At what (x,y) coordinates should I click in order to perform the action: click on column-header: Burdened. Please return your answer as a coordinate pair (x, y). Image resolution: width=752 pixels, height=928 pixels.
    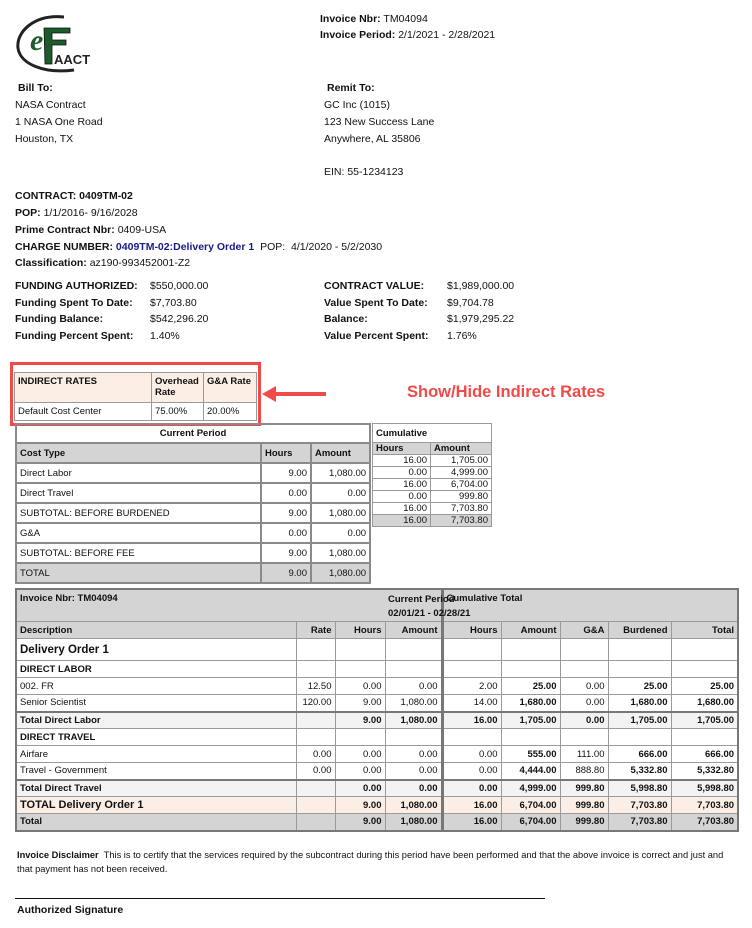
    Looking at the image, I should click on (639, 630).